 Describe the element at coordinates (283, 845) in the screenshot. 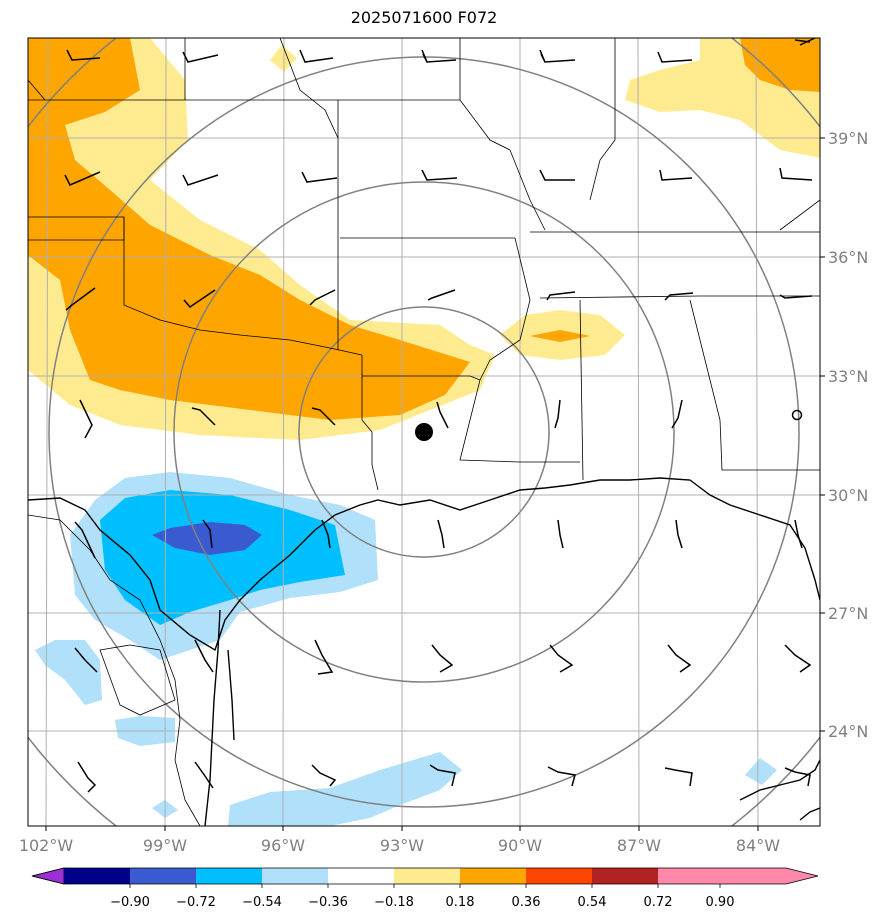

I see `lon-tick-label: 96°W` at that location.